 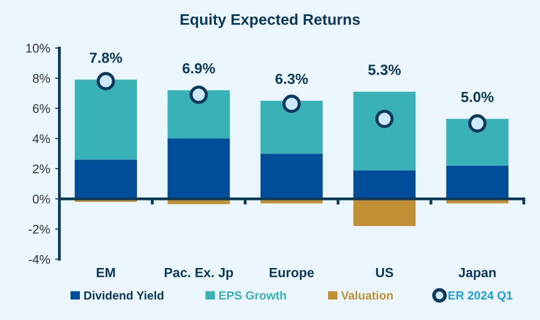 What do you see at coordinates (477, 274) in the screenshot?
I see `x-tick-label: Japan` at bounding box center [477, 274].